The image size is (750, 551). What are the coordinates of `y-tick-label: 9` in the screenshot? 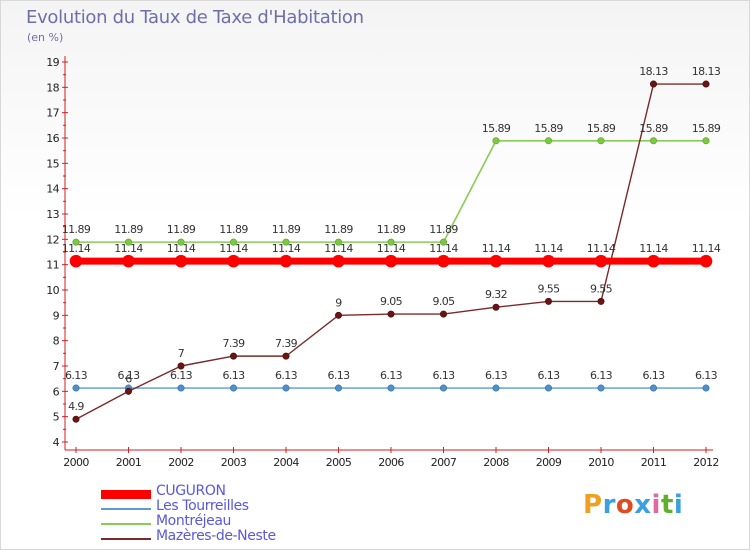 It's located at (56, 315).